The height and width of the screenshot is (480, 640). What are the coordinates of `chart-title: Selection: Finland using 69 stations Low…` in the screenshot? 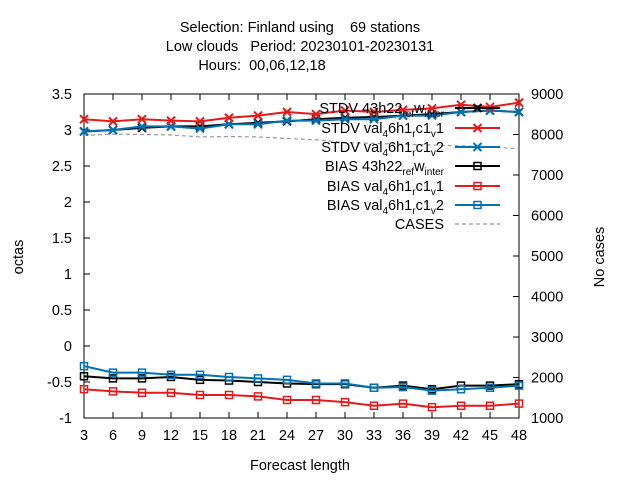 It's located at (300, 47).